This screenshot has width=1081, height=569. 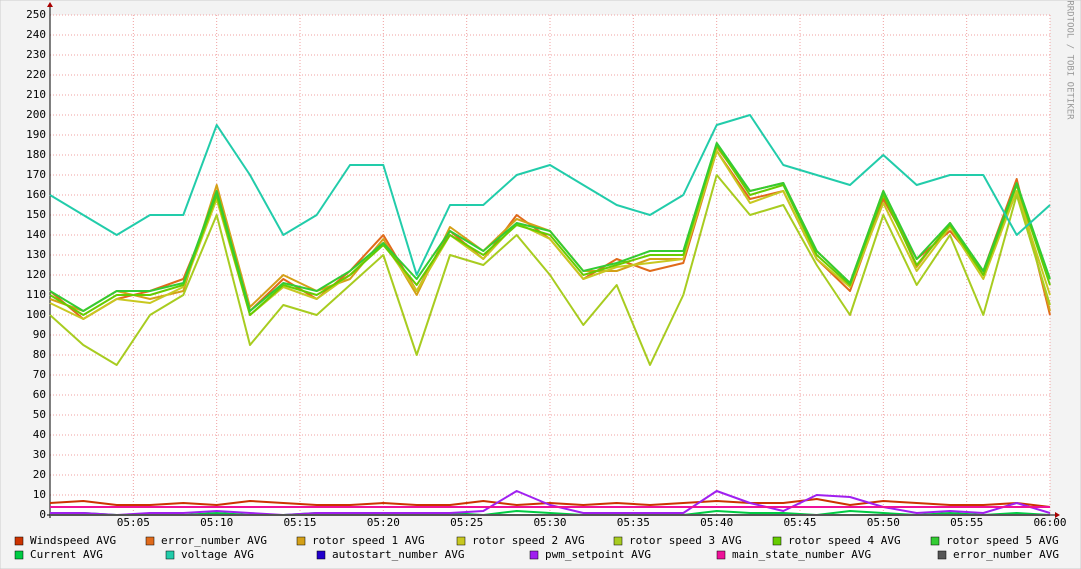 What do you see at coordinates (39, 474) in the screenshot?
I see `y-tick-label: 20` at bounding box center [39, 474].